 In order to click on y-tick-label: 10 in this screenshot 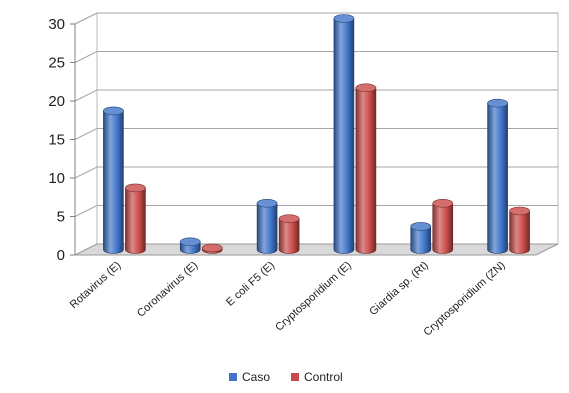, I will do `click(56, 178)`.